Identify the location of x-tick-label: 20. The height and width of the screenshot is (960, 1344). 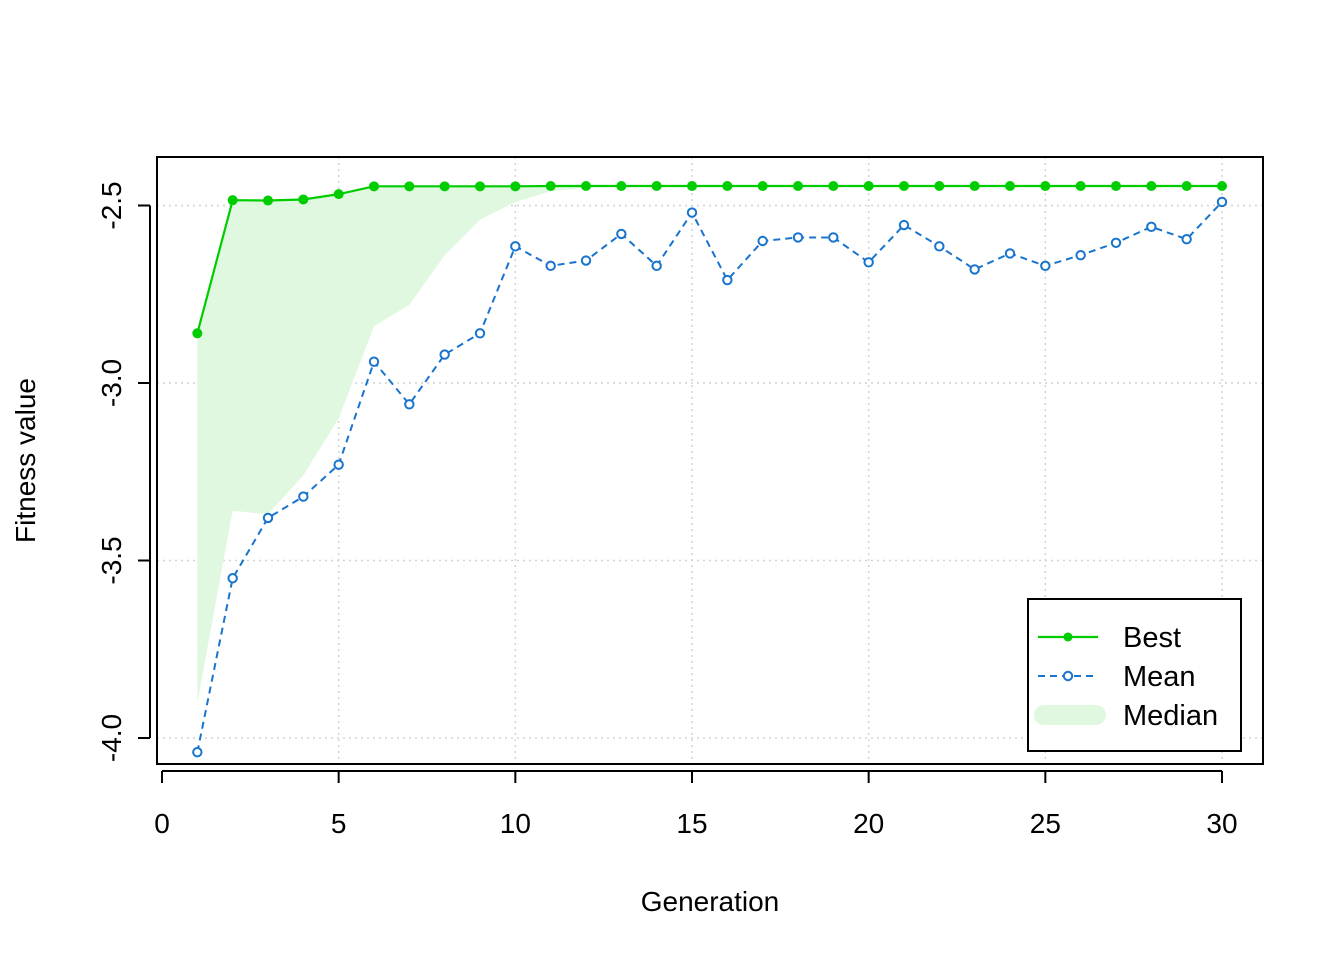
(868, 823).